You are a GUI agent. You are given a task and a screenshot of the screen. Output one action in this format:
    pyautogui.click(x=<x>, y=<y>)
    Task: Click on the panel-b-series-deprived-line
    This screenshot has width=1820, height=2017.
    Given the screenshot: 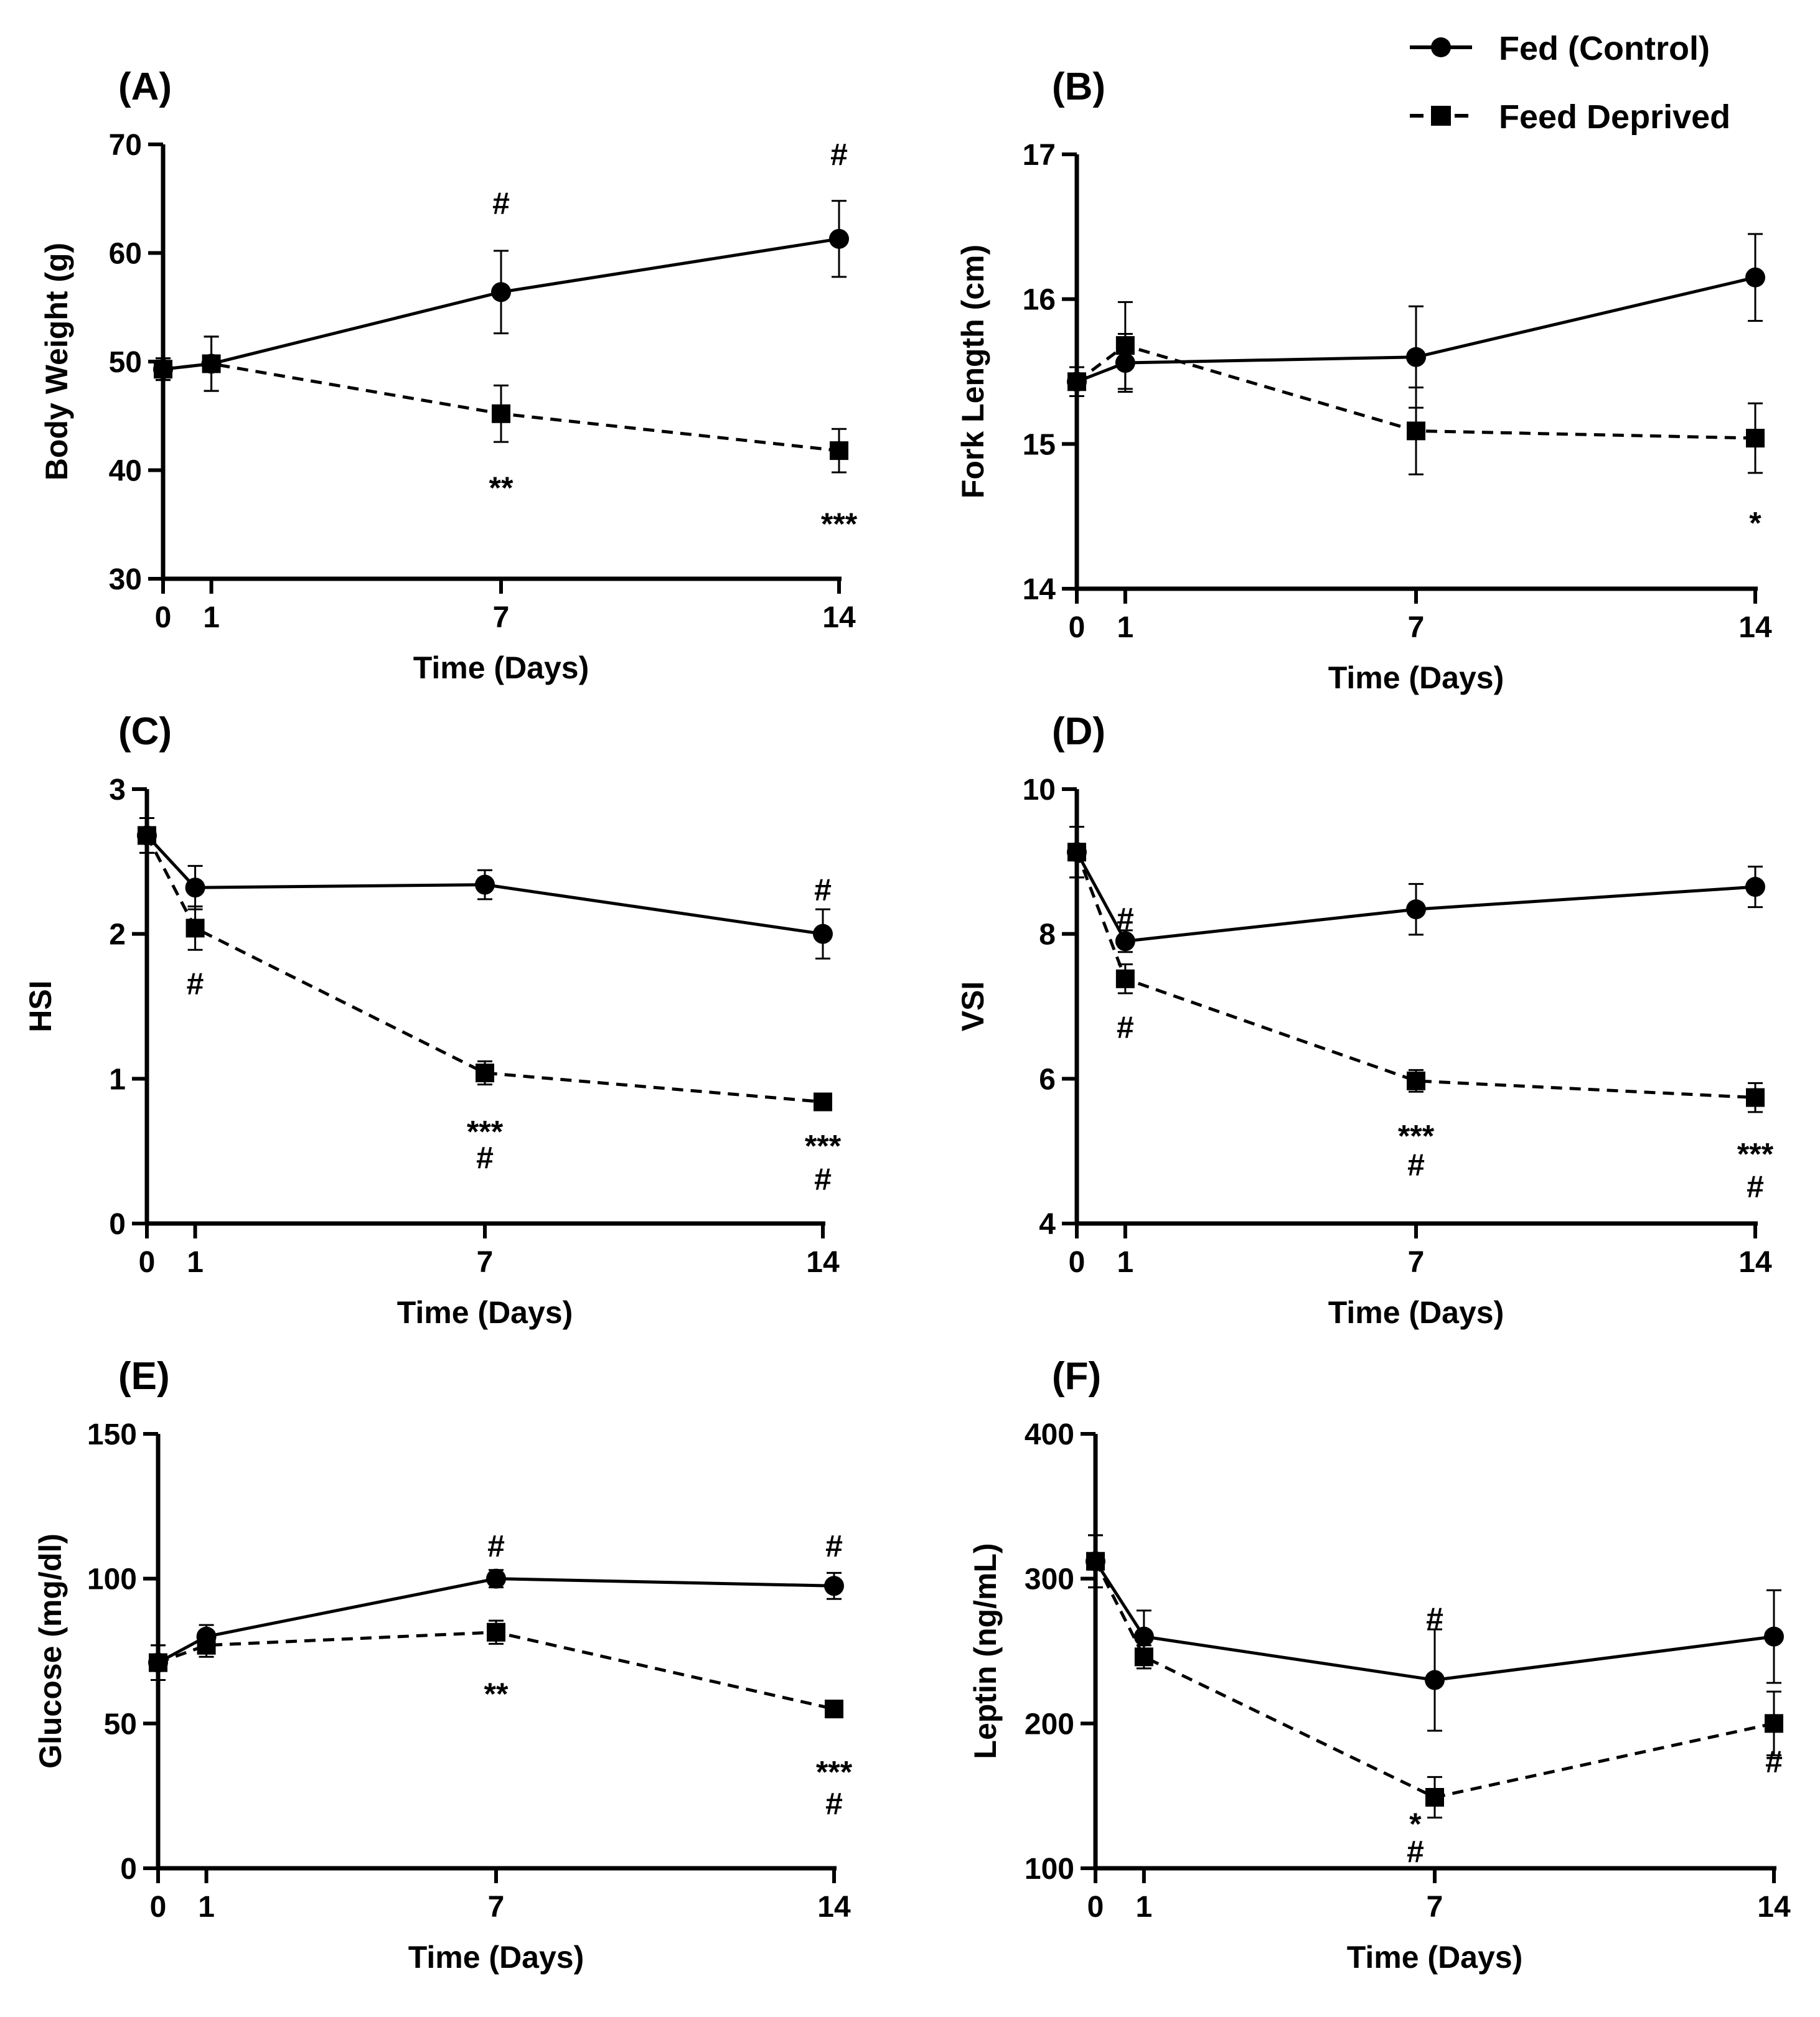 What is the action you would take?
    pyautogui.click(x=1416, y=392)
    